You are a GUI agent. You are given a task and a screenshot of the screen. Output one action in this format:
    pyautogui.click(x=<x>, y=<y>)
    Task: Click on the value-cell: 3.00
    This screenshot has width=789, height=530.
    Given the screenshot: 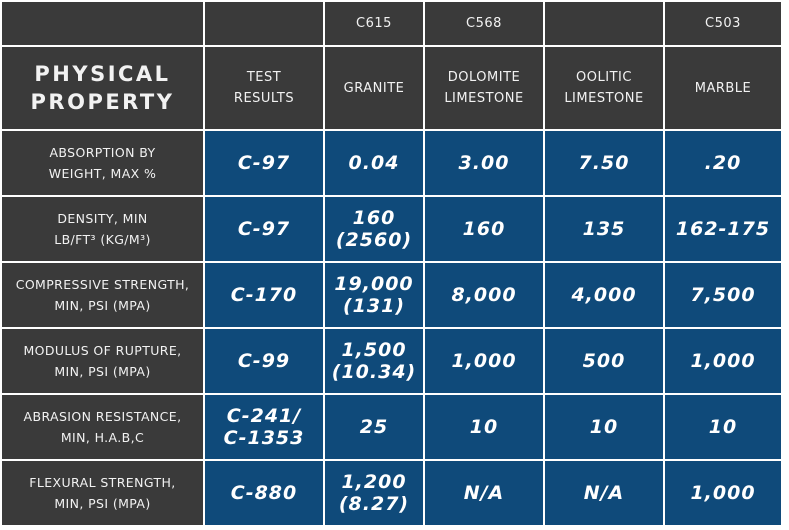 What is the action you would take?
    pyautogui.click(x=484, y=163)
    